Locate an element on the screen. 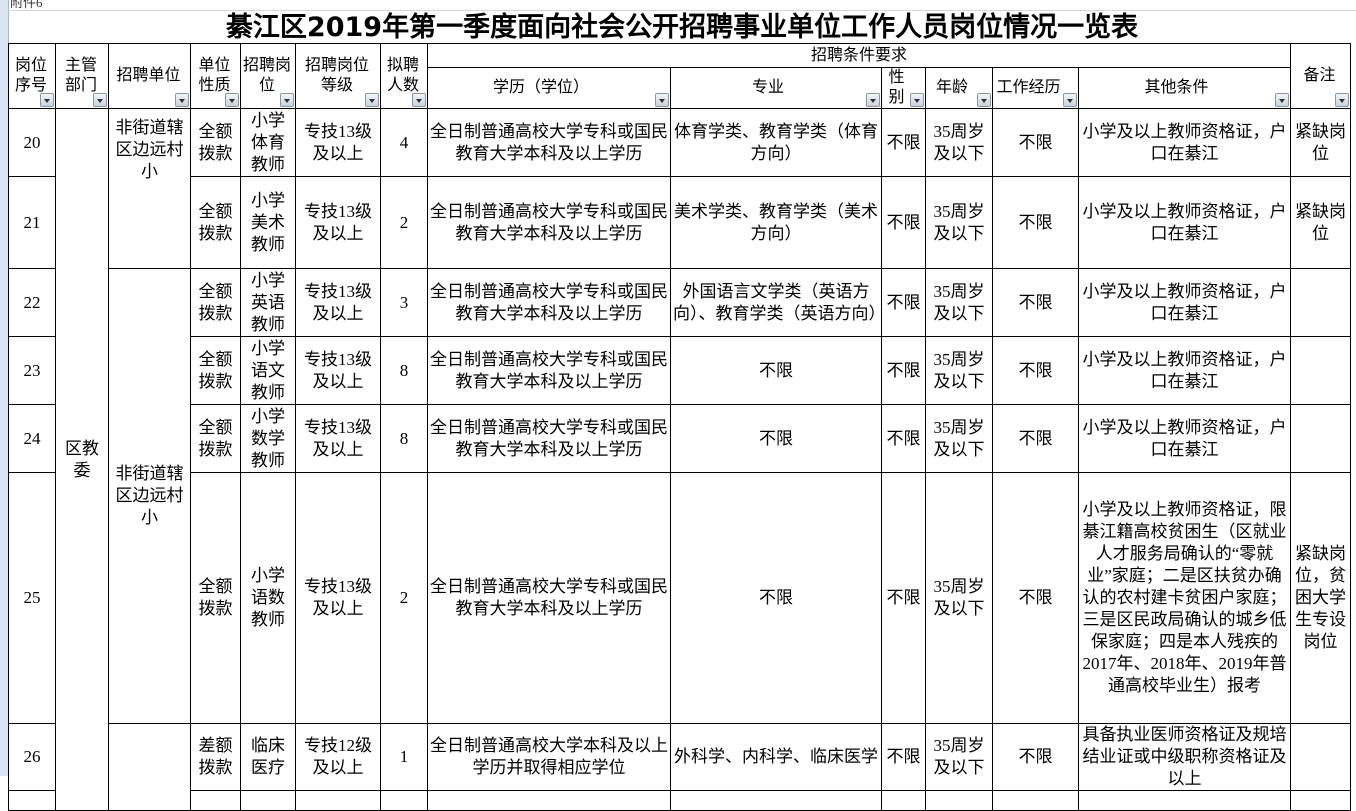 This screenshot has height=811, width=1356. cell-post: 小学英语教师 is located at coordinates (268, 302).